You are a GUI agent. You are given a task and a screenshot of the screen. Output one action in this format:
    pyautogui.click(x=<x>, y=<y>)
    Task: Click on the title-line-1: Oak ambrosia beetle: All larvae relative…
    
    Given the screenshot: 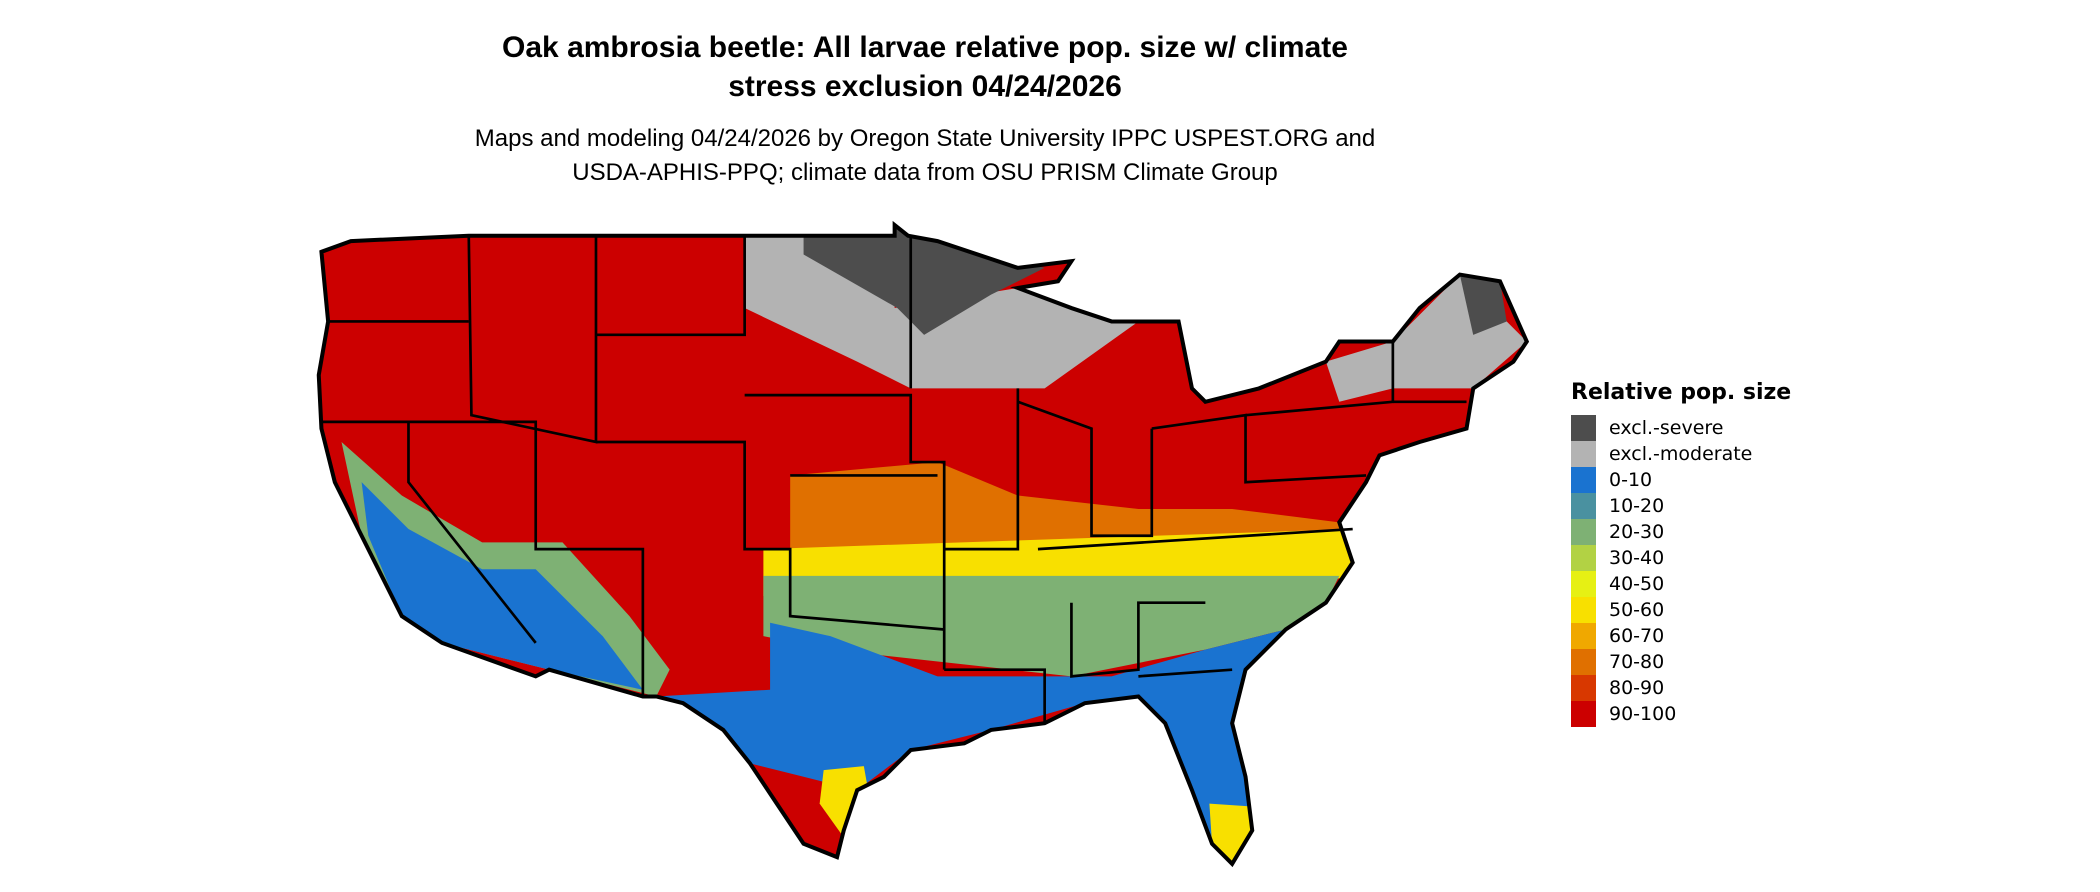 What is the action you would take?
    pyautogui.click(x=925, y=47)
    